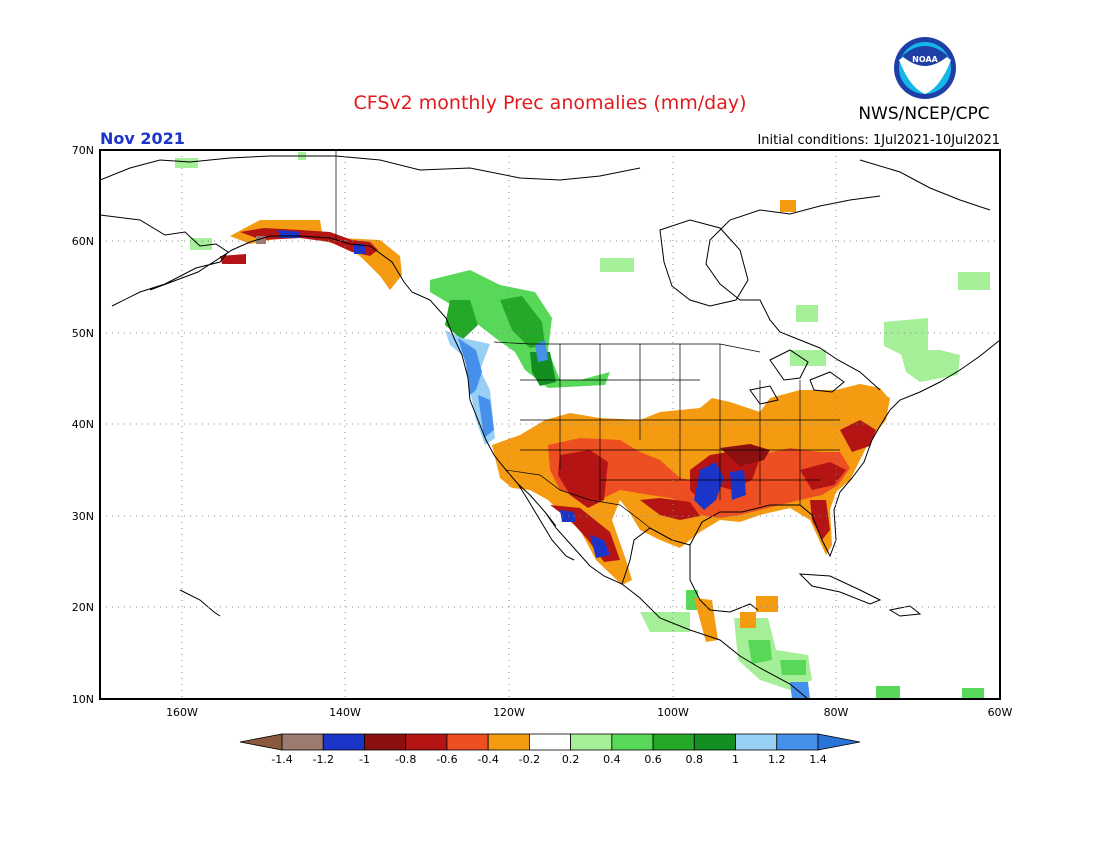 This screenshot has height=850, width=1100. I want to click on colorbar-tick-label: 0.8, so click(695, 759).